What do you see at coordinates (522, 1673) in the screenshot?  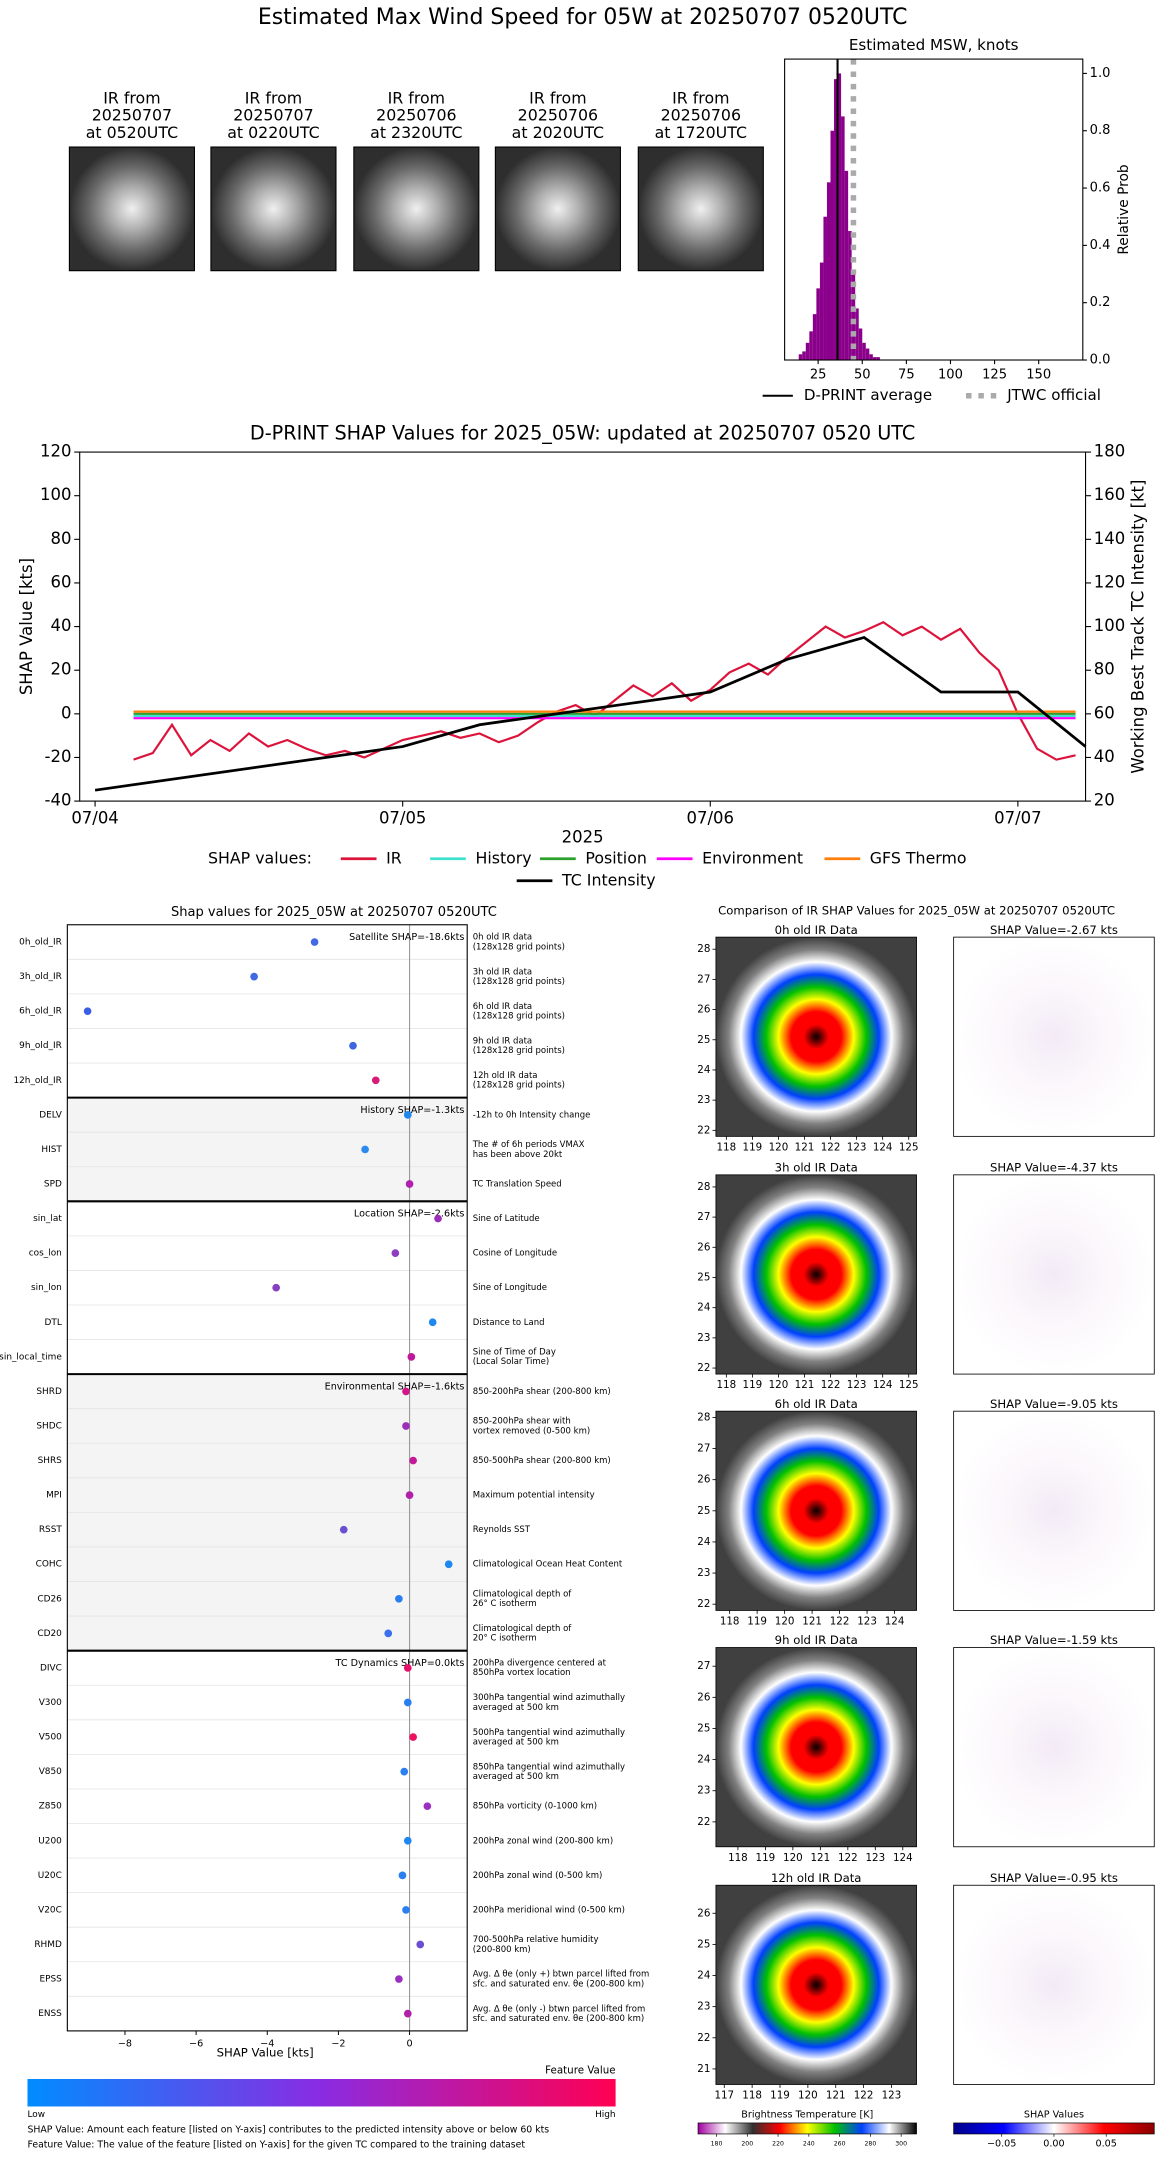 I see `feature-description: 850hPa vortex location` at bounding box center [522, 1673].